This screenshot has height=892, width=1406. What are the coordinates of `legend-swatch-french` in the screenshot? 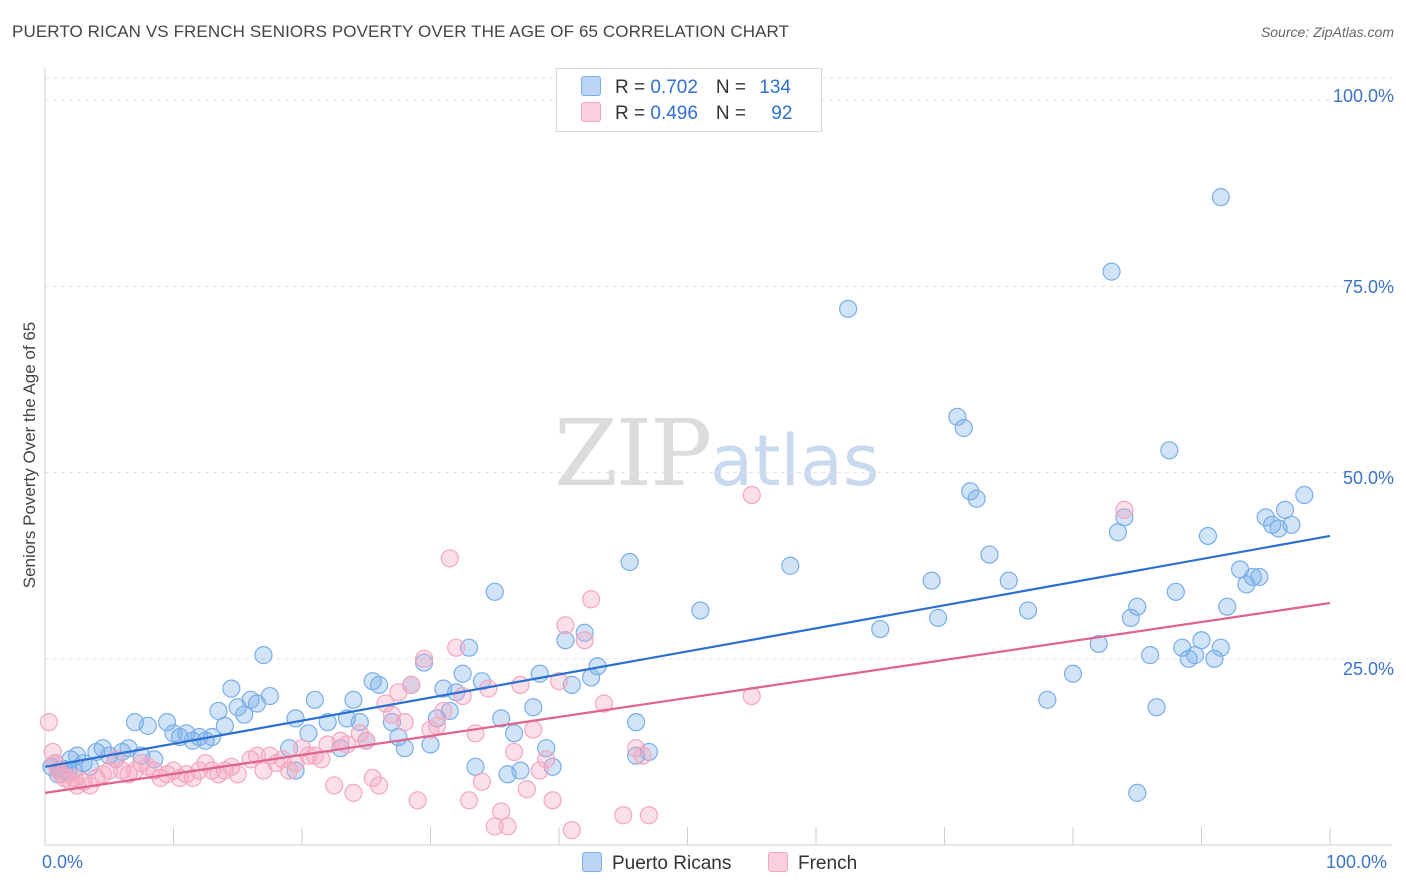 It's located at (591, 112).